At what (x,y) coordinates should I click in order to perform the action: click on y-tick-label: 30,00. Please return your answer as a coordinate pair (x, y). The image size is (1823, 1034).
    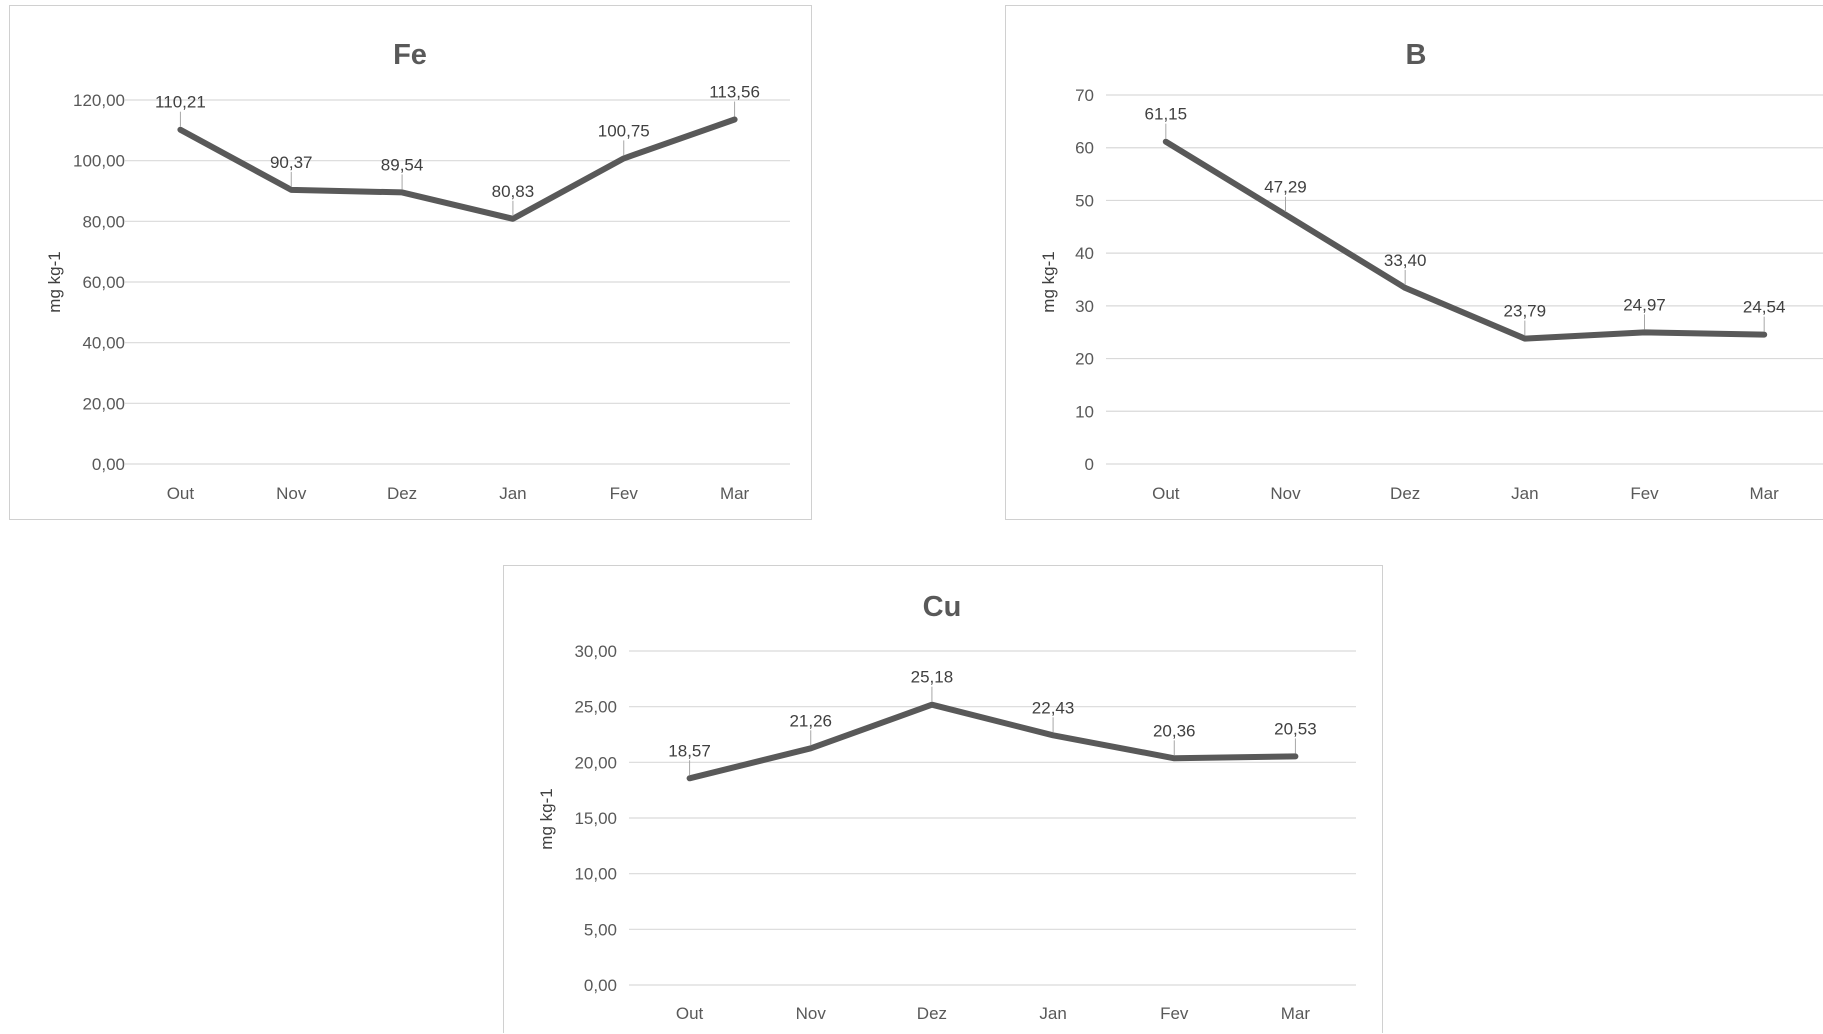
    Looking at the image, I should click on (595, 651).